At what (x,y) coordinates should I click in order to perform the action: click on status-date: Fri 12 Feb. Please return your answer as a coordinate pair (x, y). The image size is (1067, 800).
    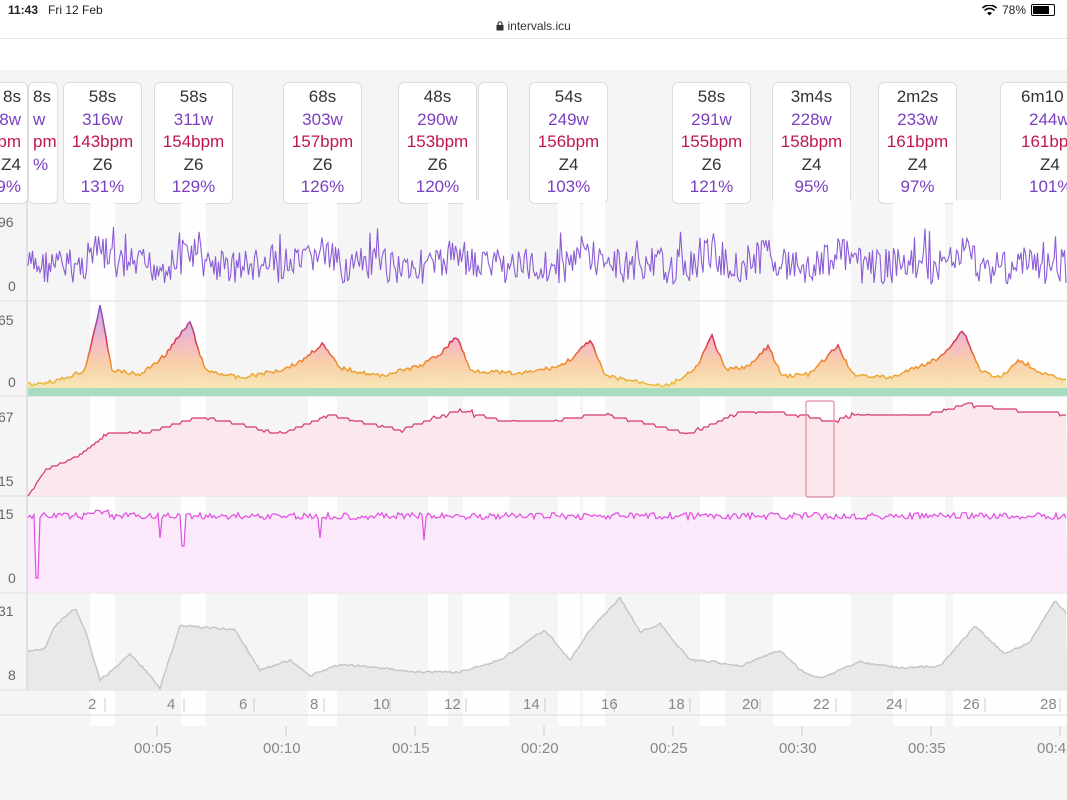
    Looking at the image, I should click on (75, 10).